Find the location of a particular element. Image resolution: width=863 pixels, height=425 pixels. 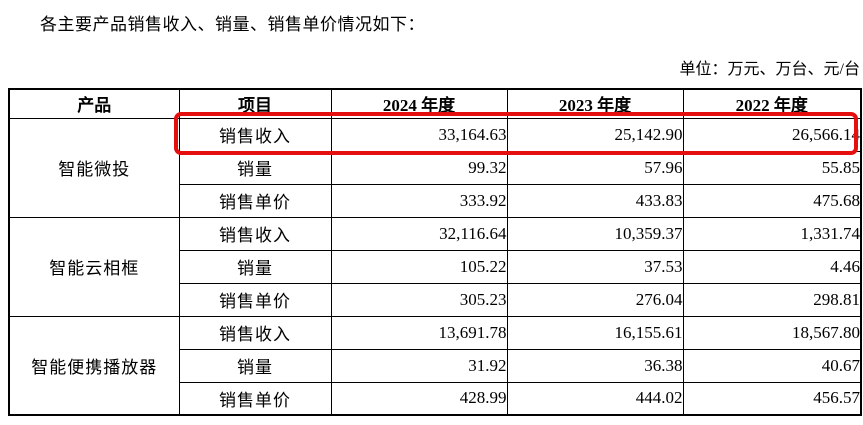

value-2024: 333.92 is located at coordinates (419, 200).